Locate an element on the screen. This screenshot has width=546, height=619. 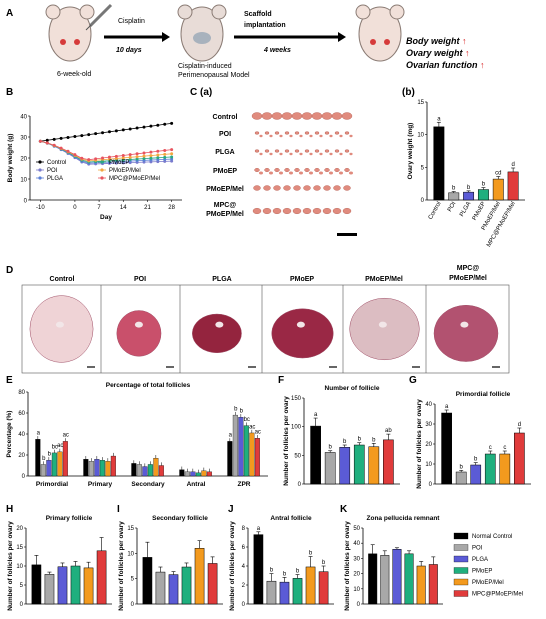
y-tick-label: 5 is located at coordinates (133, 580).